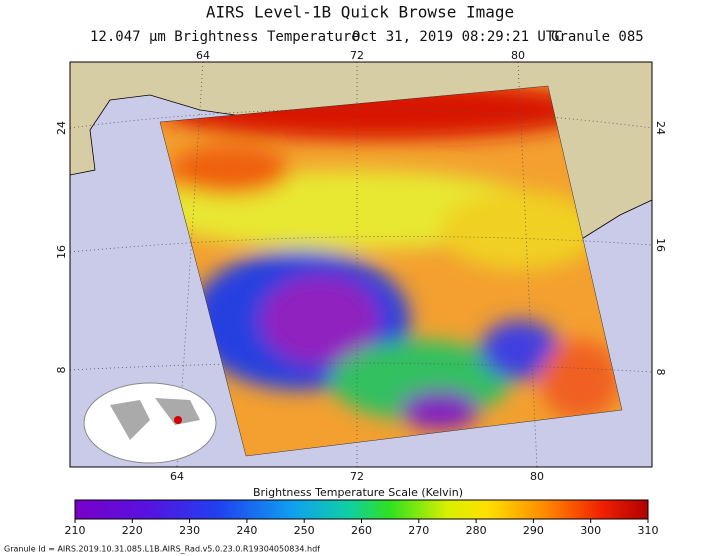 This screenshot has height=556, width=720. What do you see at coordinates (360, 12) in the screenshot?
I see `title: AIRS Level-1B Quick Browse Image` at bounding box center [360, 12].